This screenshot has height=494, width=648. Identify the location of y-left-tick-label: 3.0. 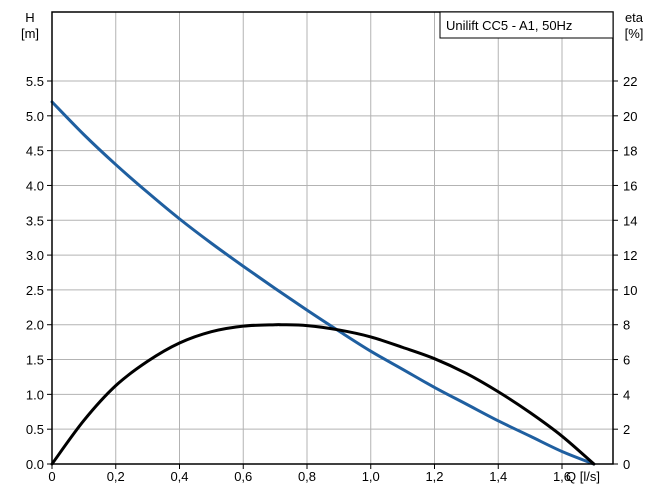
(35, 255).